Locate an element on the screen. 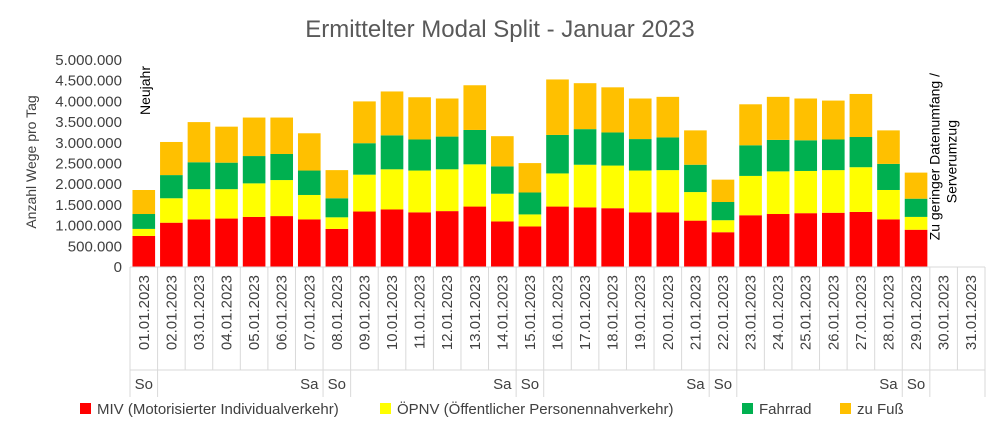 This screenshot has width=1000, height=435. chart-title: Ermittelter Modal Split - Januar 2023 is located at coordinates (500, 29).